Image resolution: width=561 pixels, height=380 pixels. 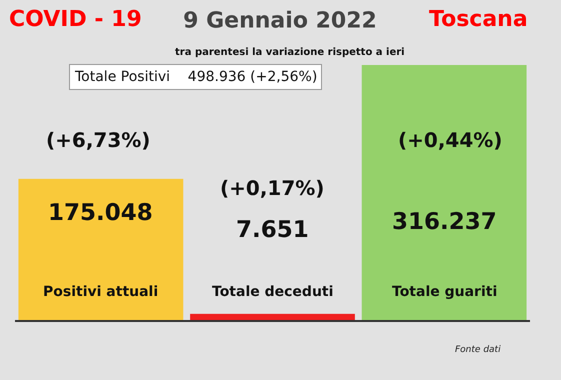 I want to click on data-label: 316.237, so click(x=444, y=222).